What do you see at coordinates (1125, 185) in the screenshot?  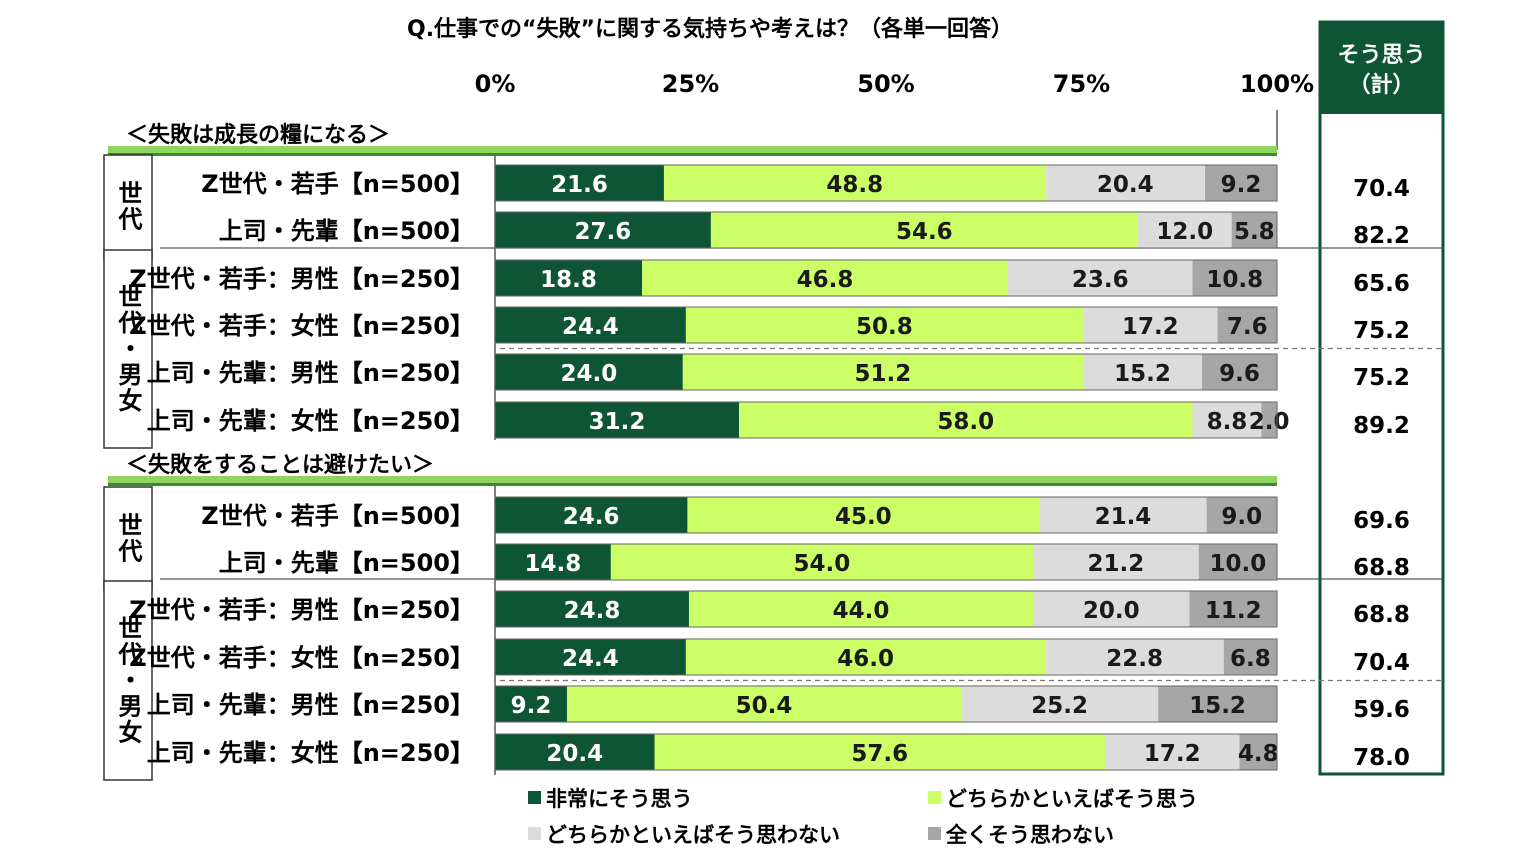 I see `bar-value-label: 20.4` at bounding box center [1125, 185].